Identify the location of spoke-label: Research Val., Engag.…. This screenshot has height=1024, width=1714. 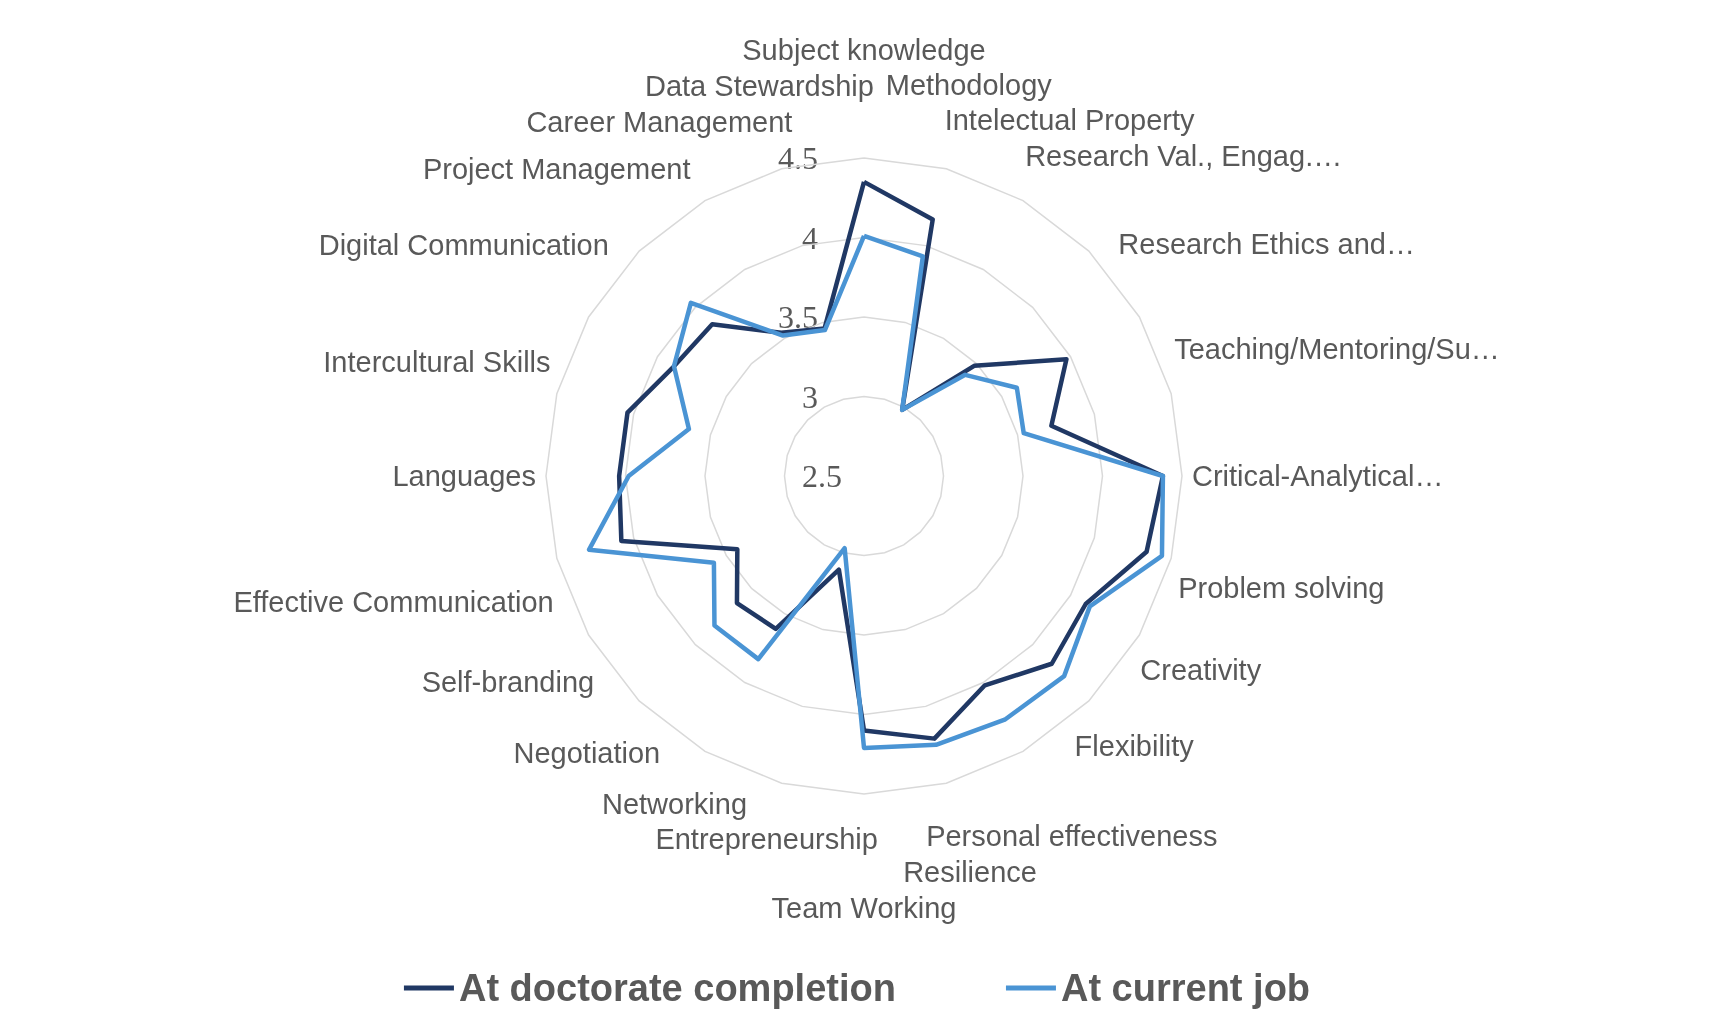
(1184, 156).